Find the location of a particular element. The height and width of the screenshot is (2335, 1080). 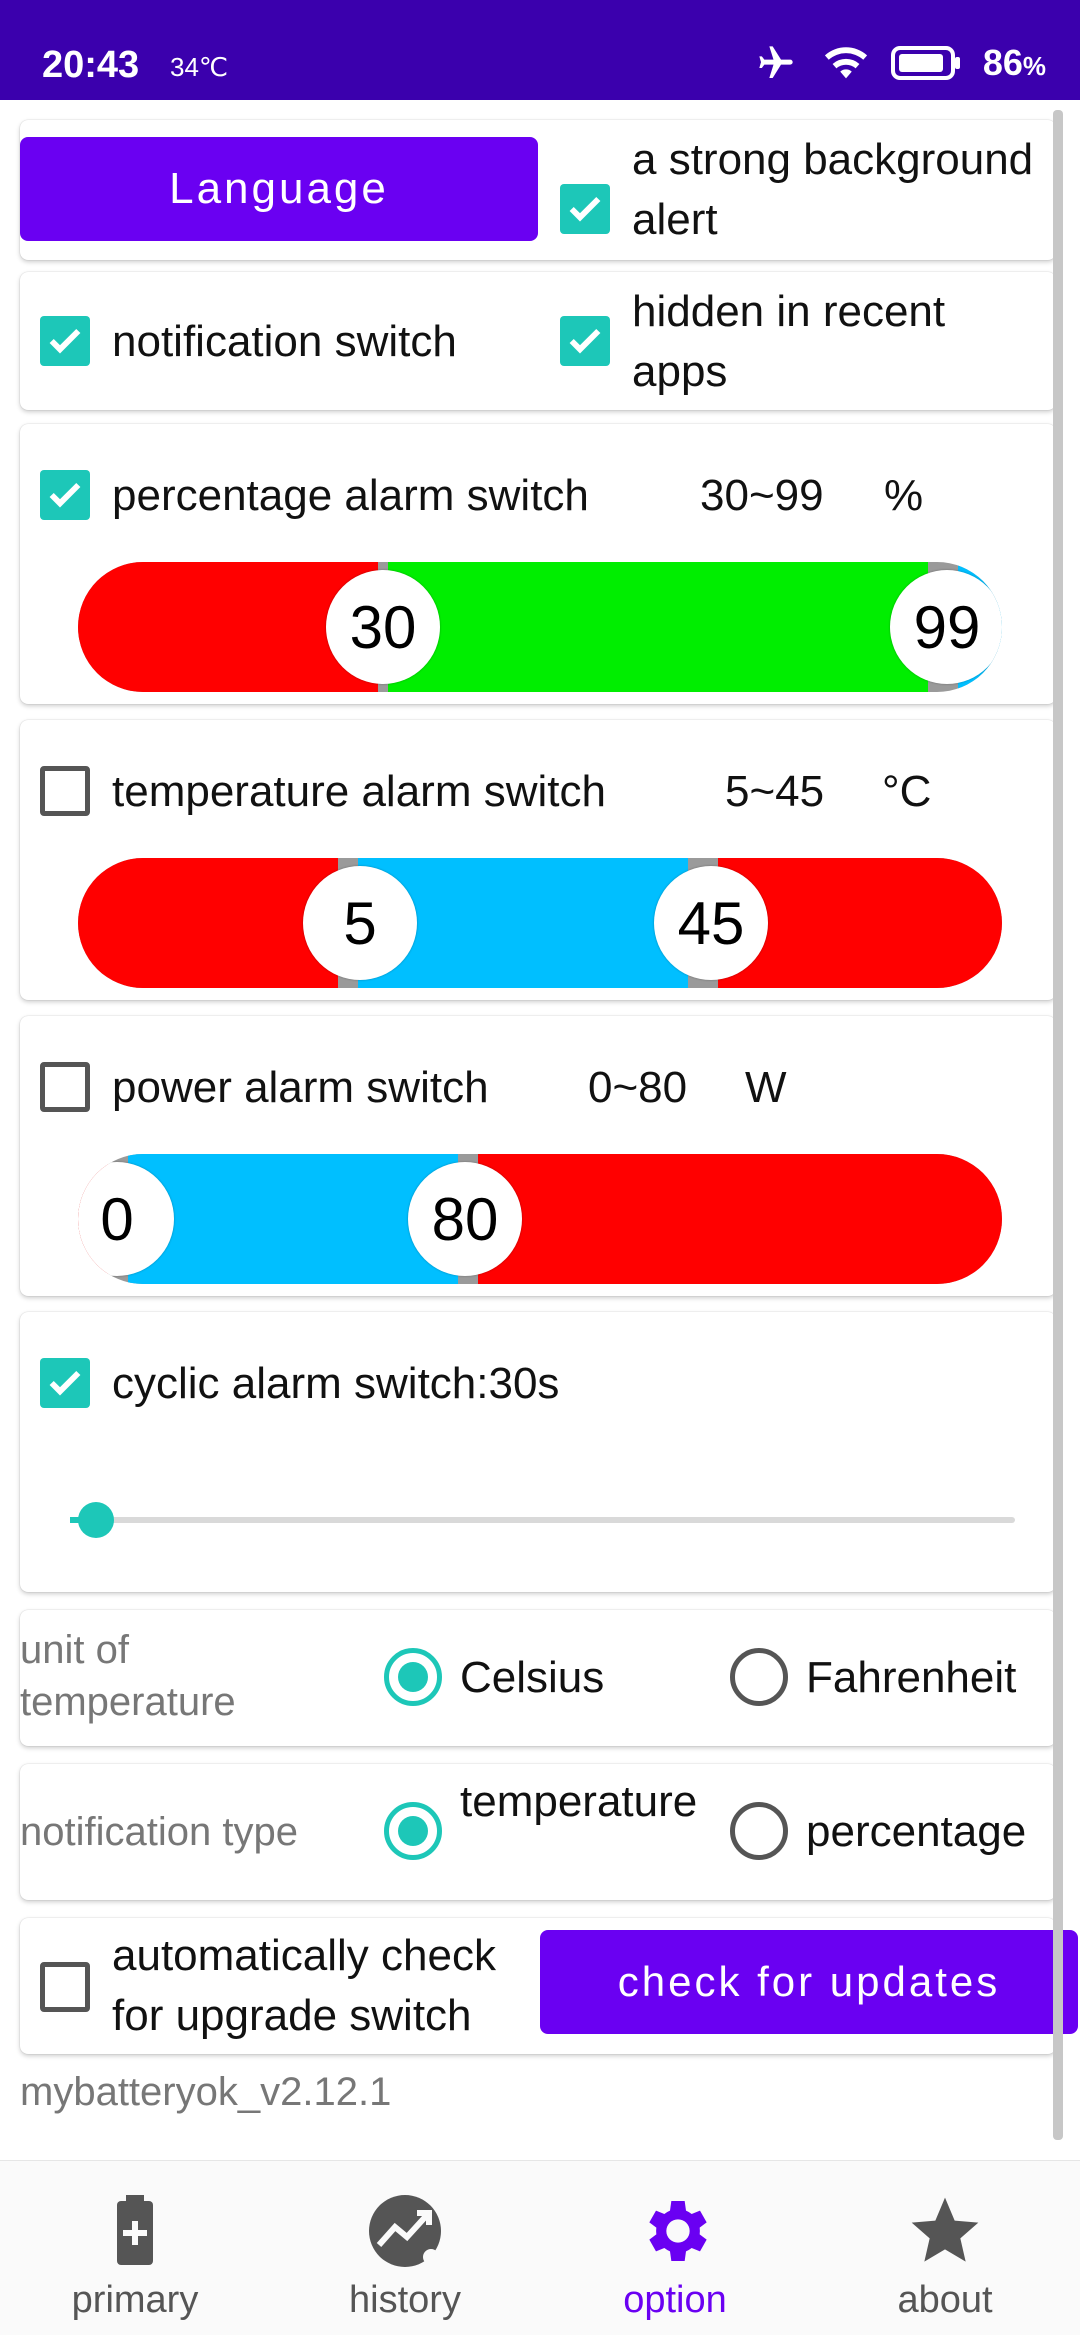

fahrenheit-label: Fahrenheit is located at coordinates (911, 1677).